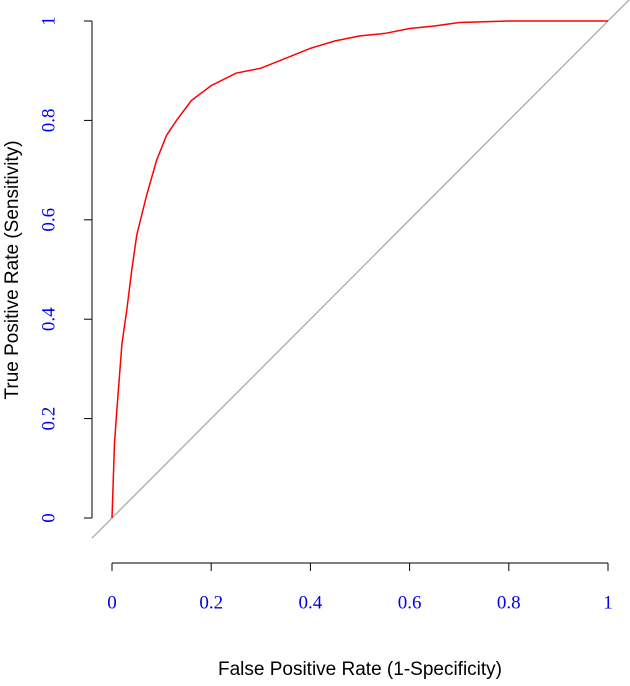 The width and height of the screenshot is (630, 686). What do you see at coordinates (360, 669) in the screenshot?
I see `x-axis-title: False Positive Rate (1-Specificity)` at bounding box center [360, 669].